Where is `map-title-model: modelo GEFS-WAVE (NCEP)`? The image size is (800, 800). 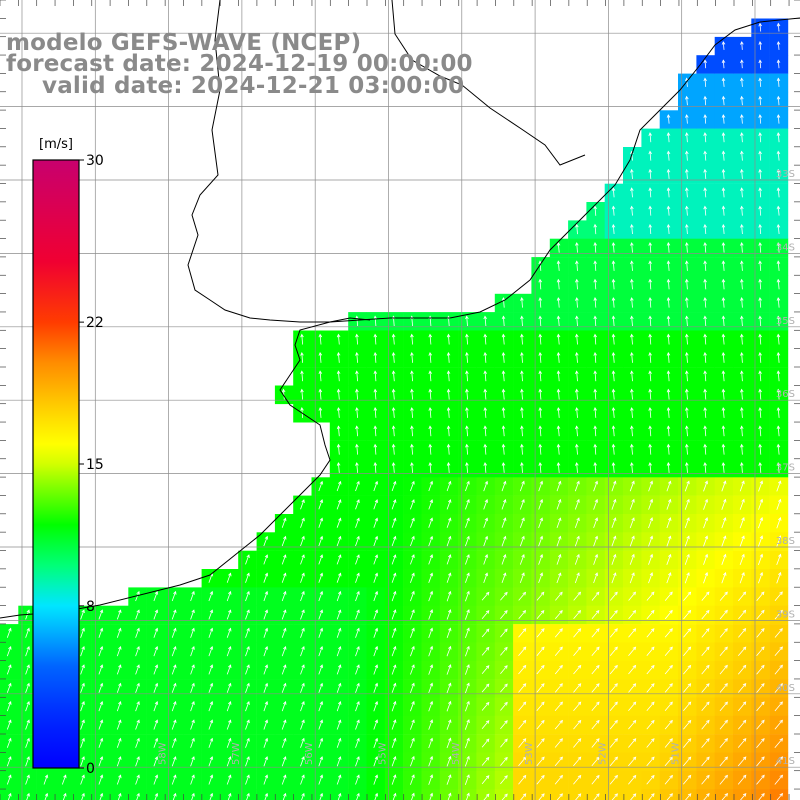
map-title-model: modelo GEFS-WAVE (NCEP) is located at coordinates (184, 43).